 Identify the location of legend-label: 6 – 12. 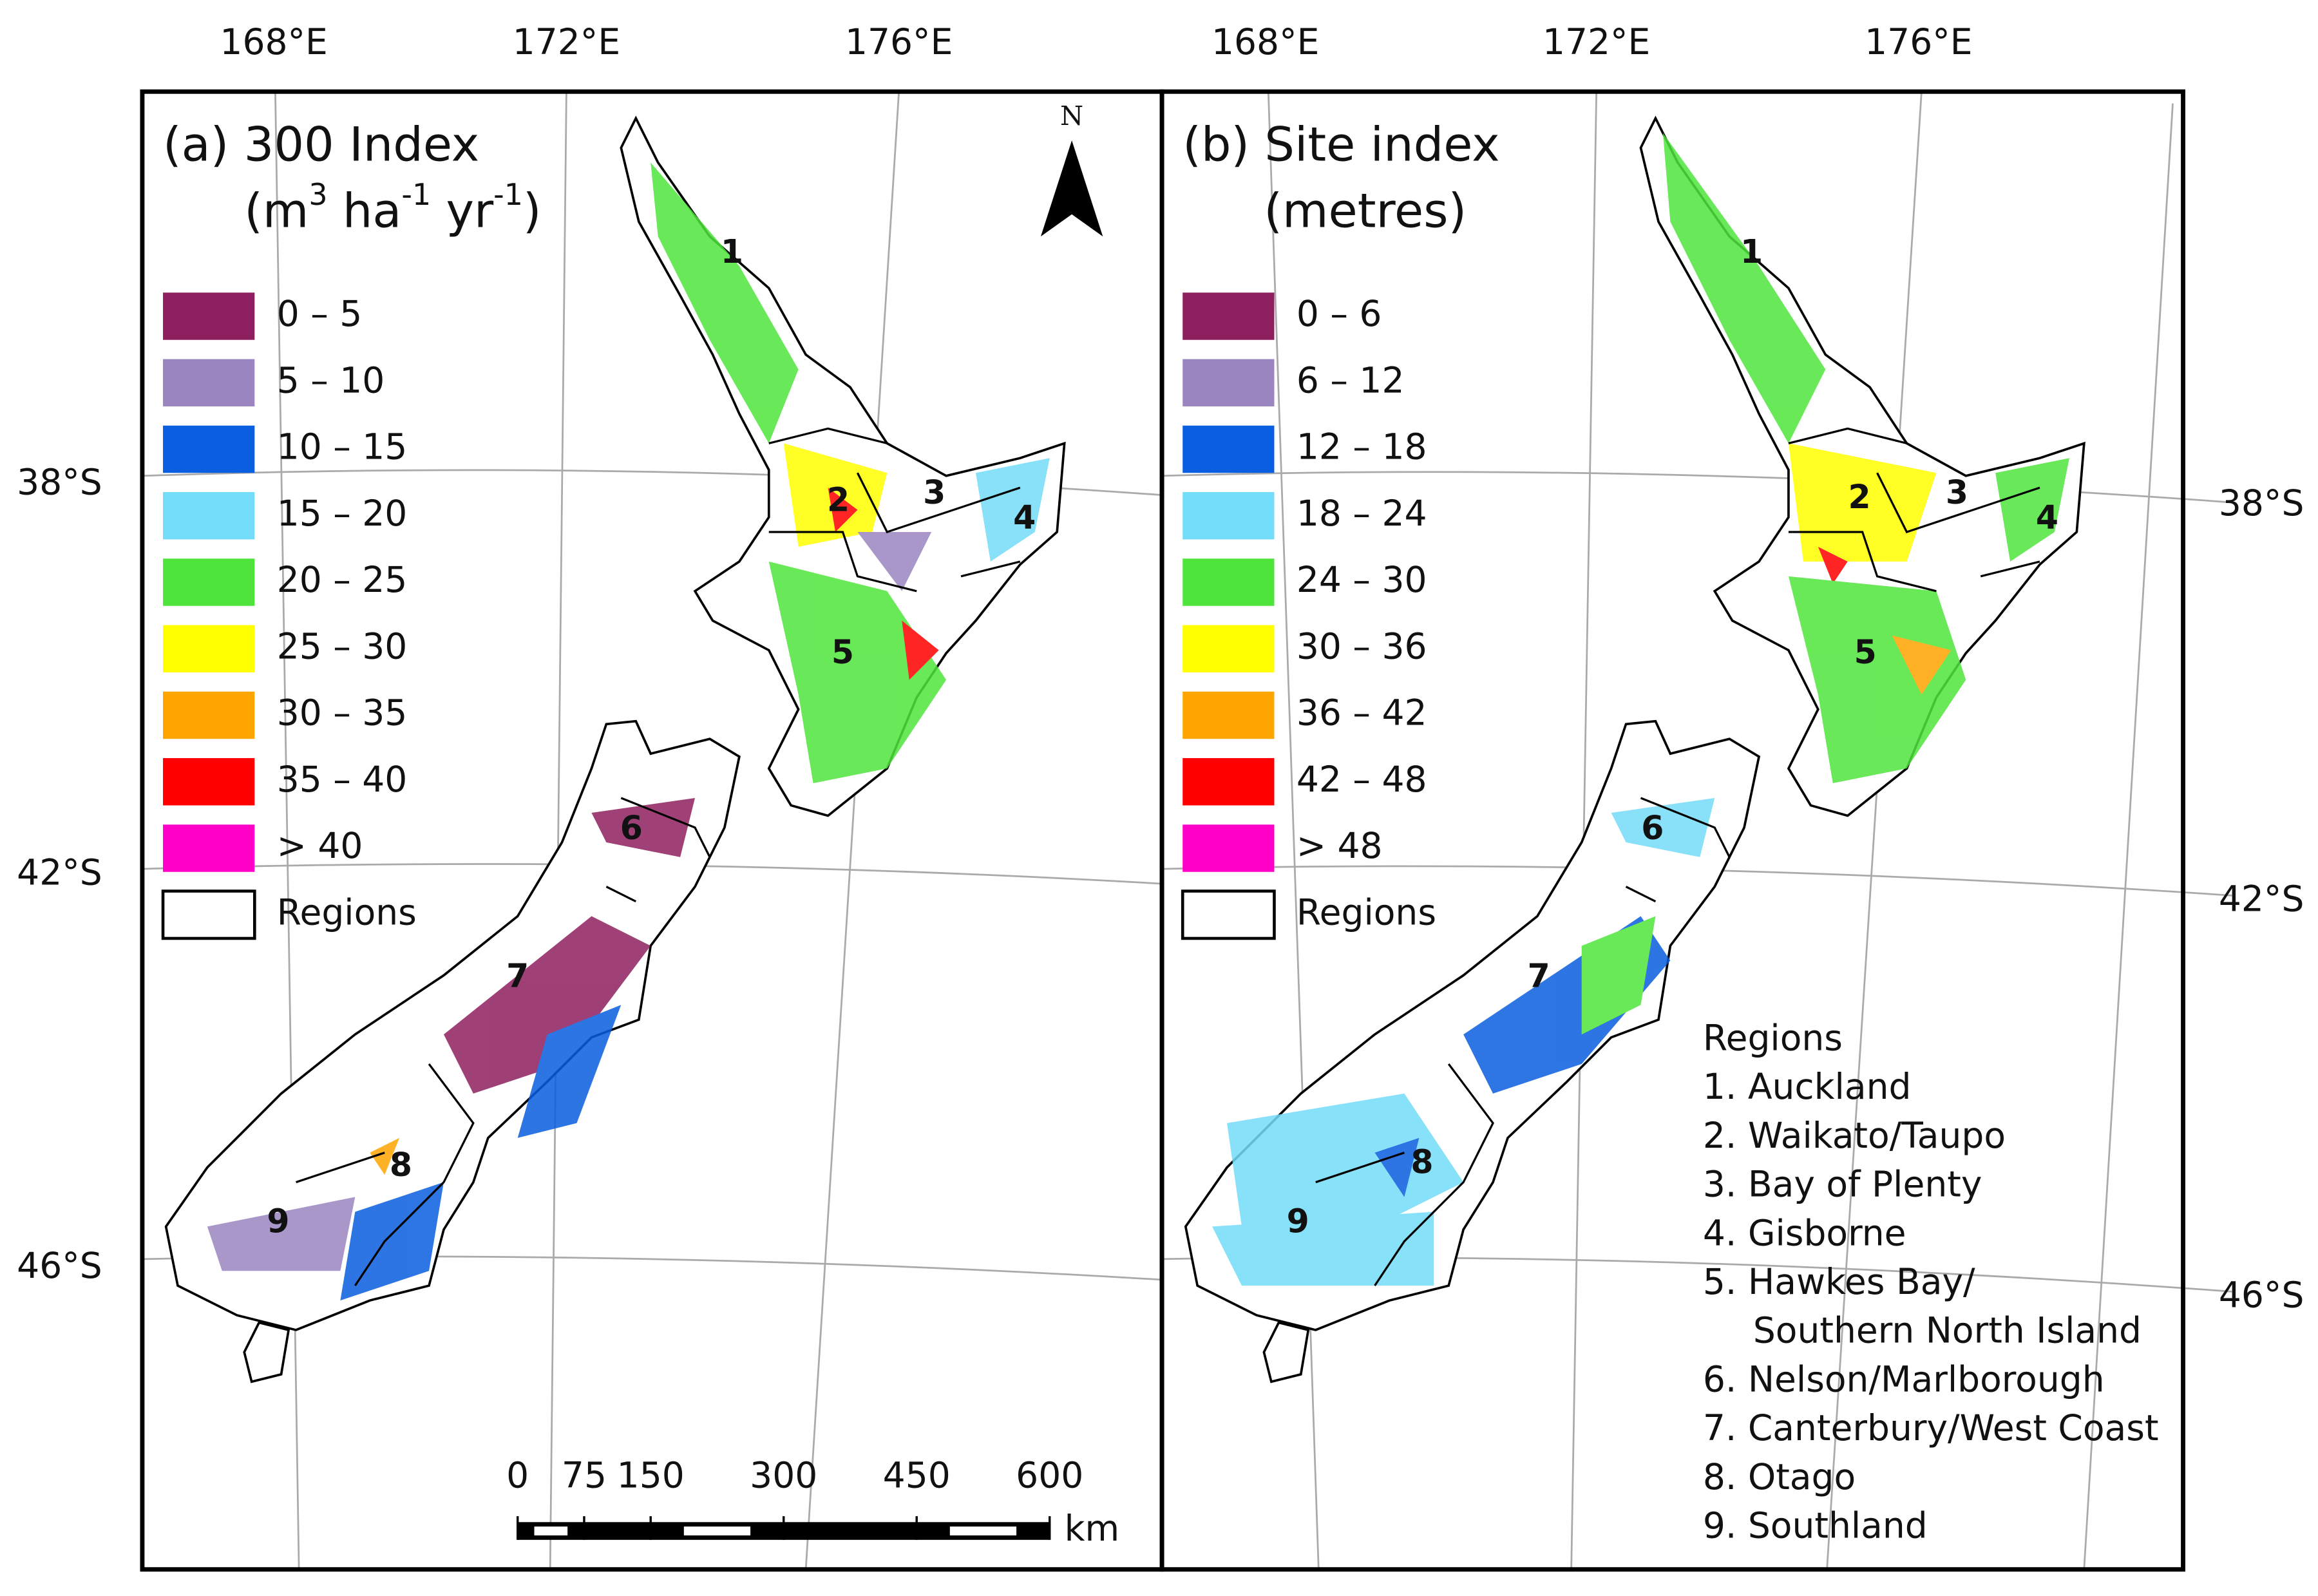
(1351, 380).